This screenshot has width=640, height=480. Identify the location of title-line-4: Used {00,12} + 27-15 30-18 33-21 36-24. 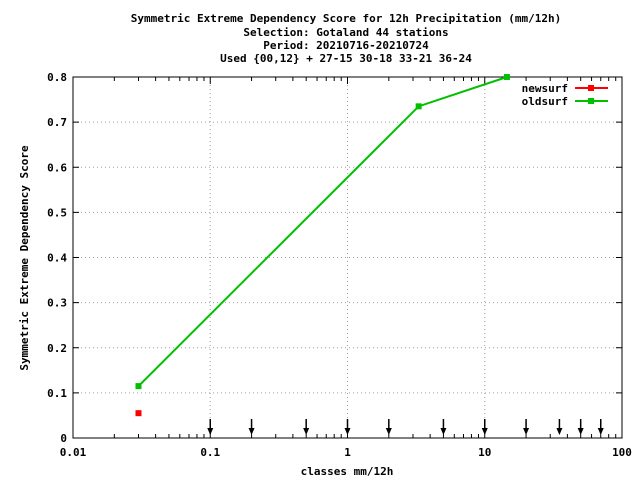
(346, 58).